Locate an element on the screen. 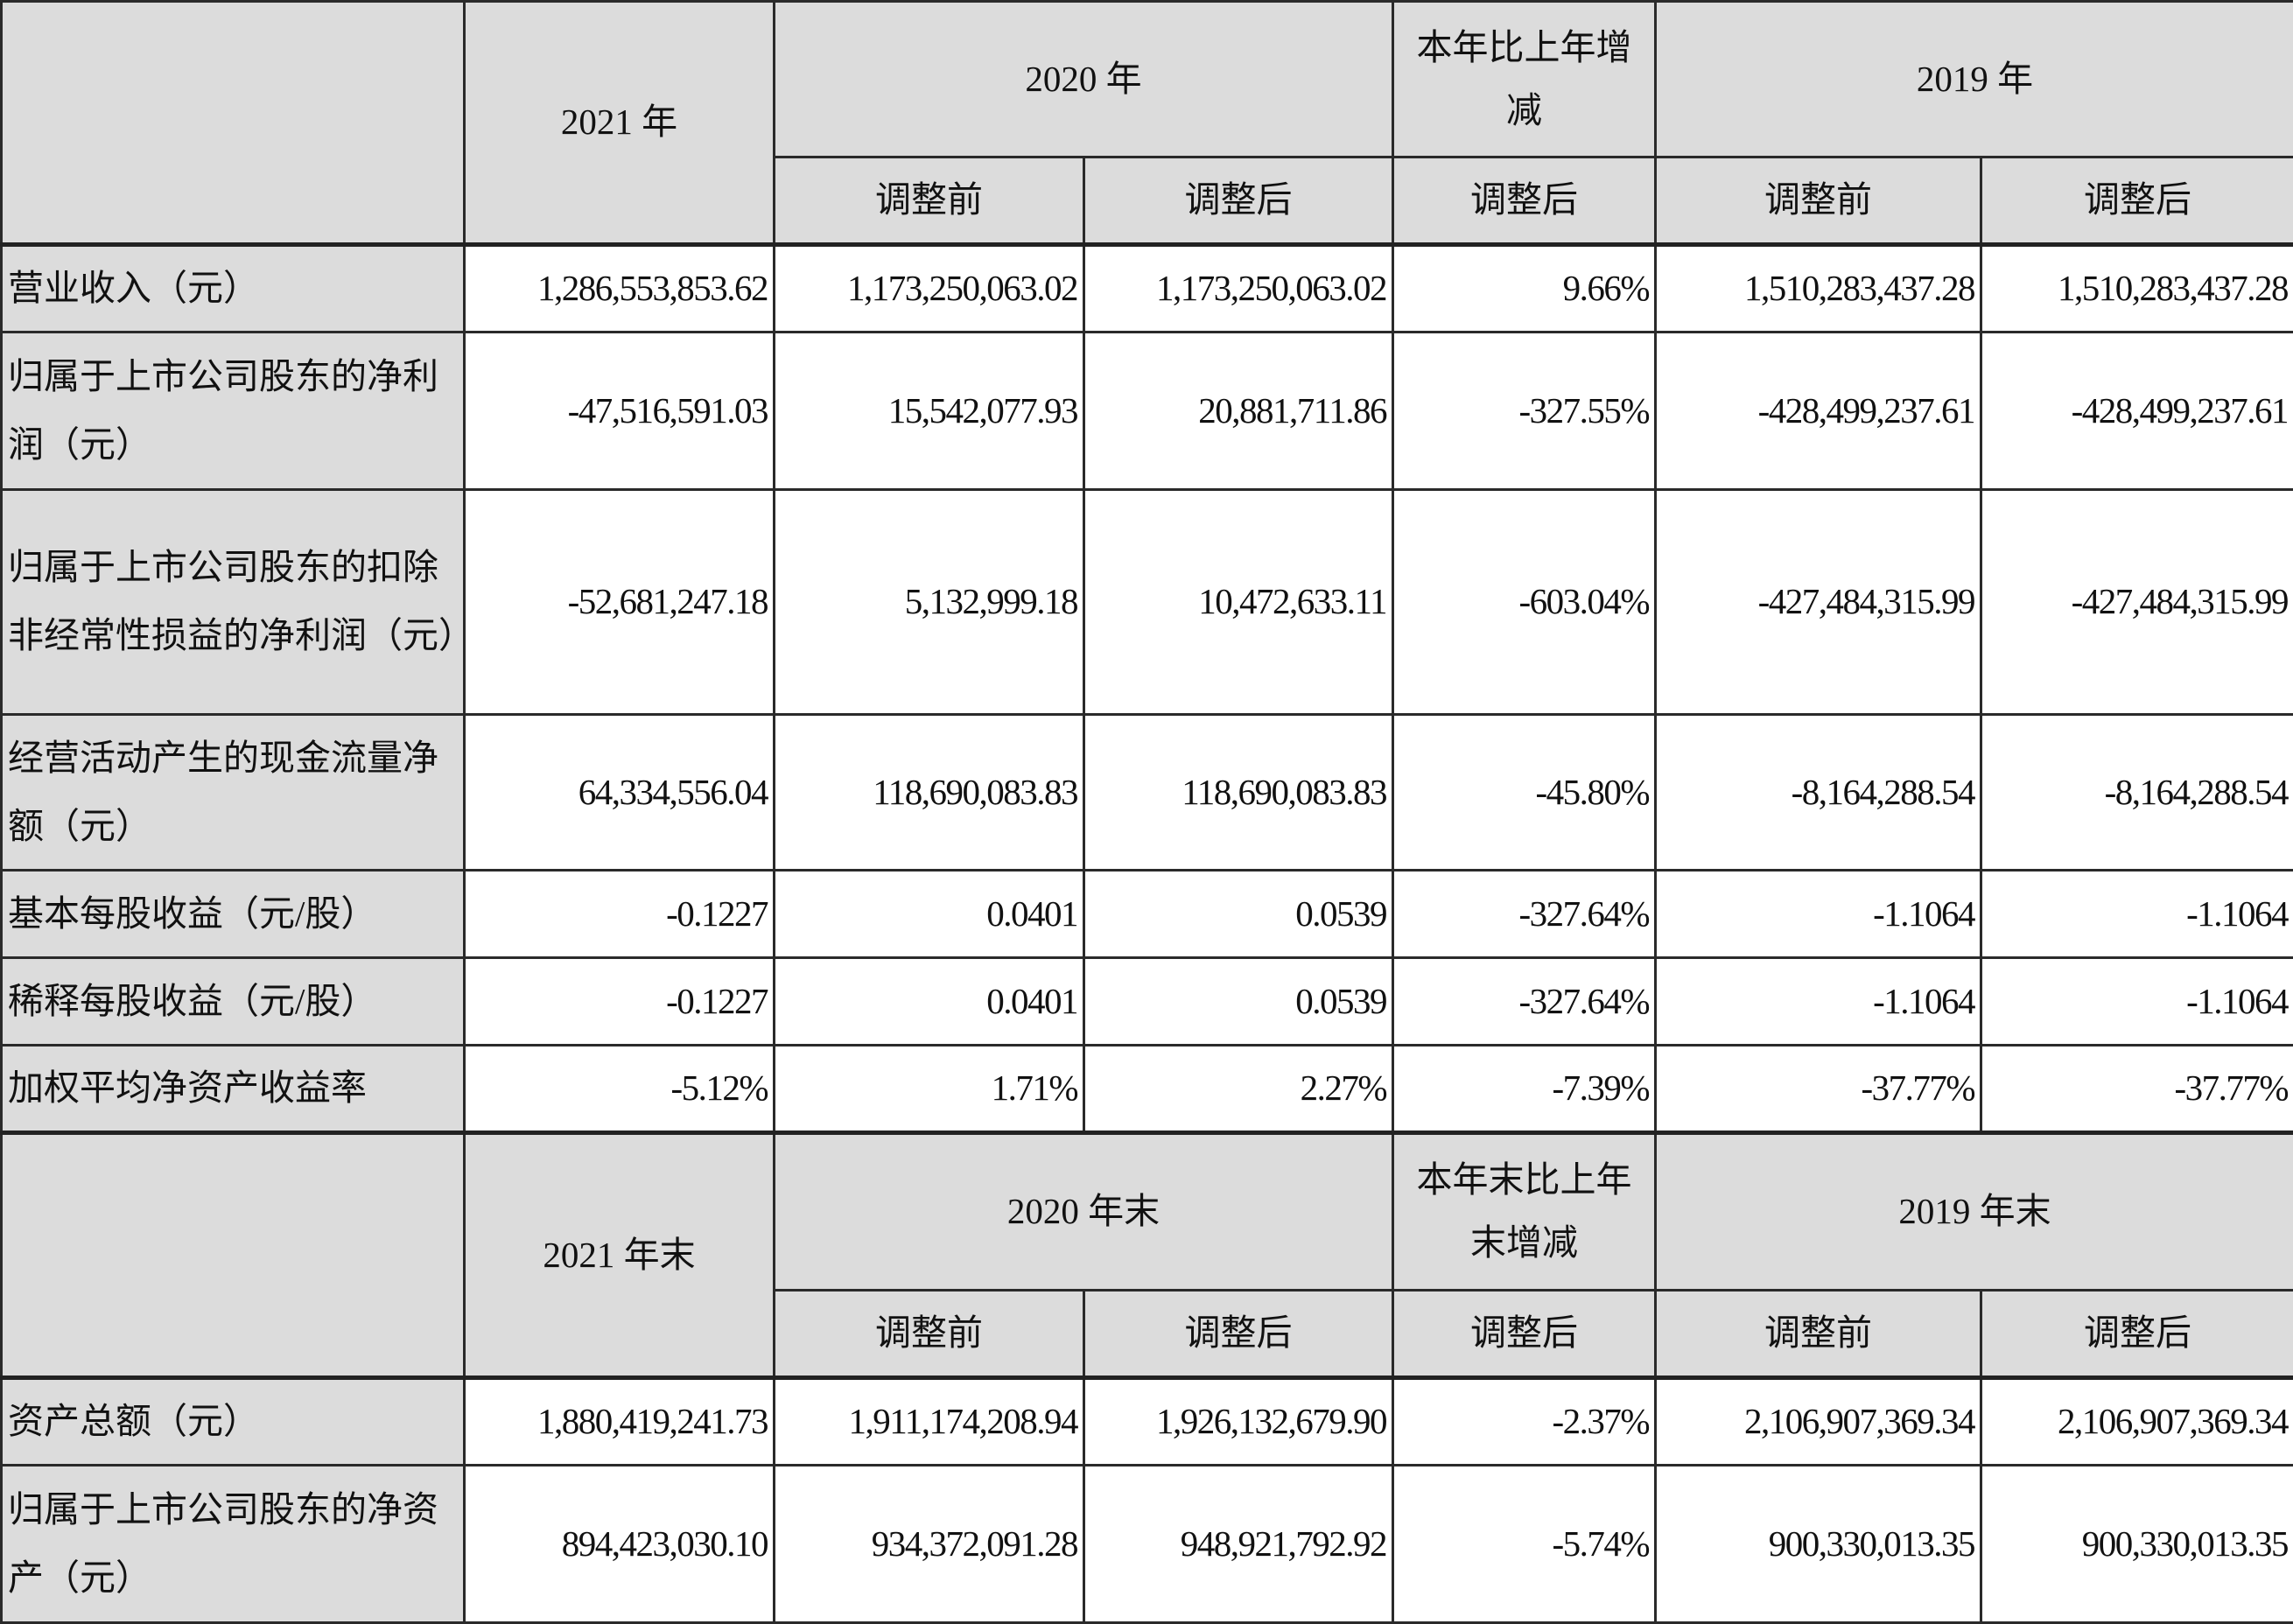  cell-2019-after: -37.77% is located at coordinates (2137, 1089).